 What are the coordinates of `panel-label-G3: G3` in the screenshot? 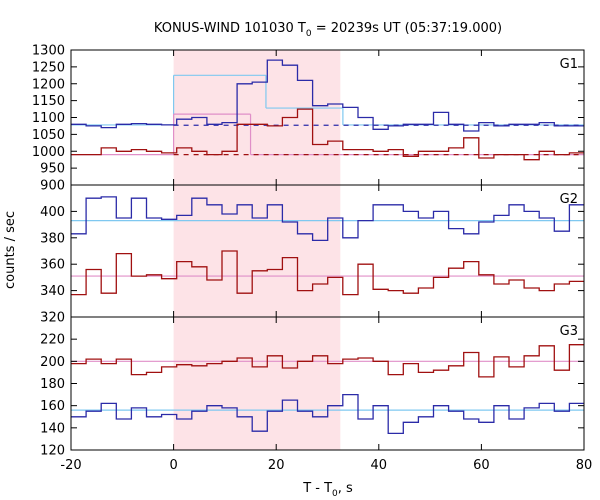 It's located at (569, 331).